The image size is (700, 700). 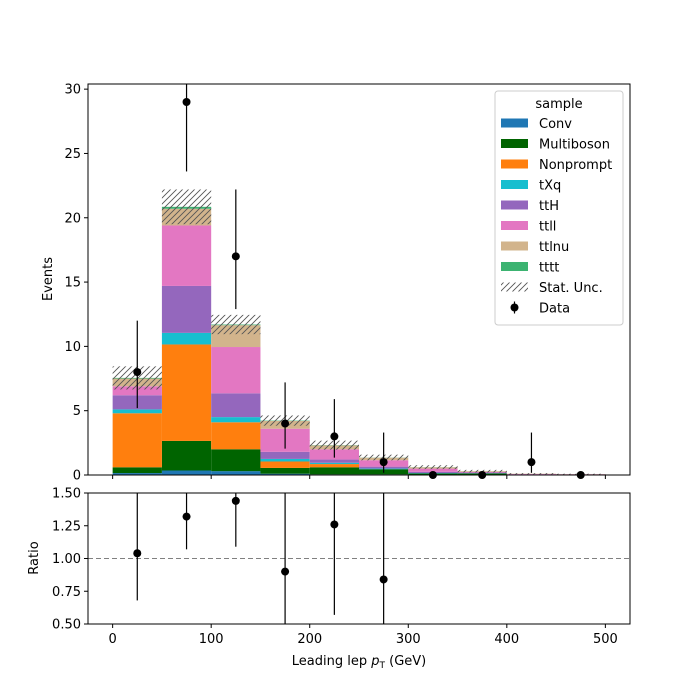 I want to click on ratio-y-tick-label-3: 1.25, so click(x=66, y=526).